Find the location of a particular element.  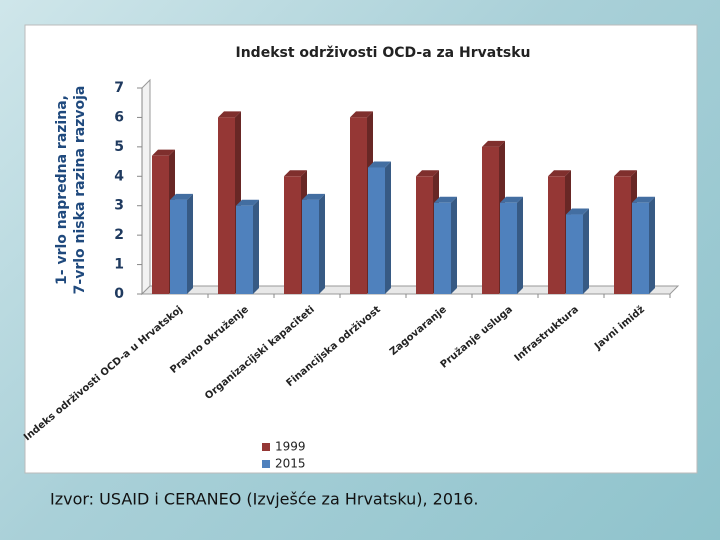

y-tick-label: 5 is located at coordinates (119, 147).